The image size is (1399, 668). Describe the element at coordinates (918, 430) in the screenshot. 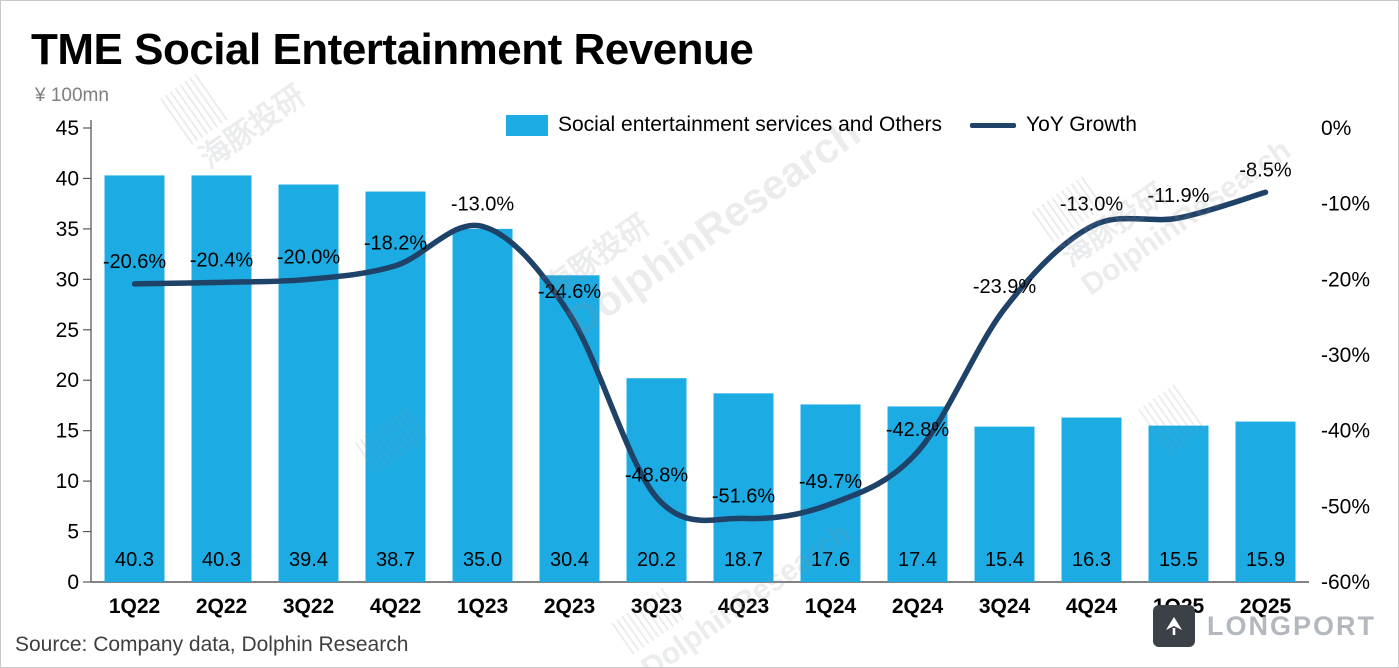

I see `line-value-label: -42.8%` at that location.